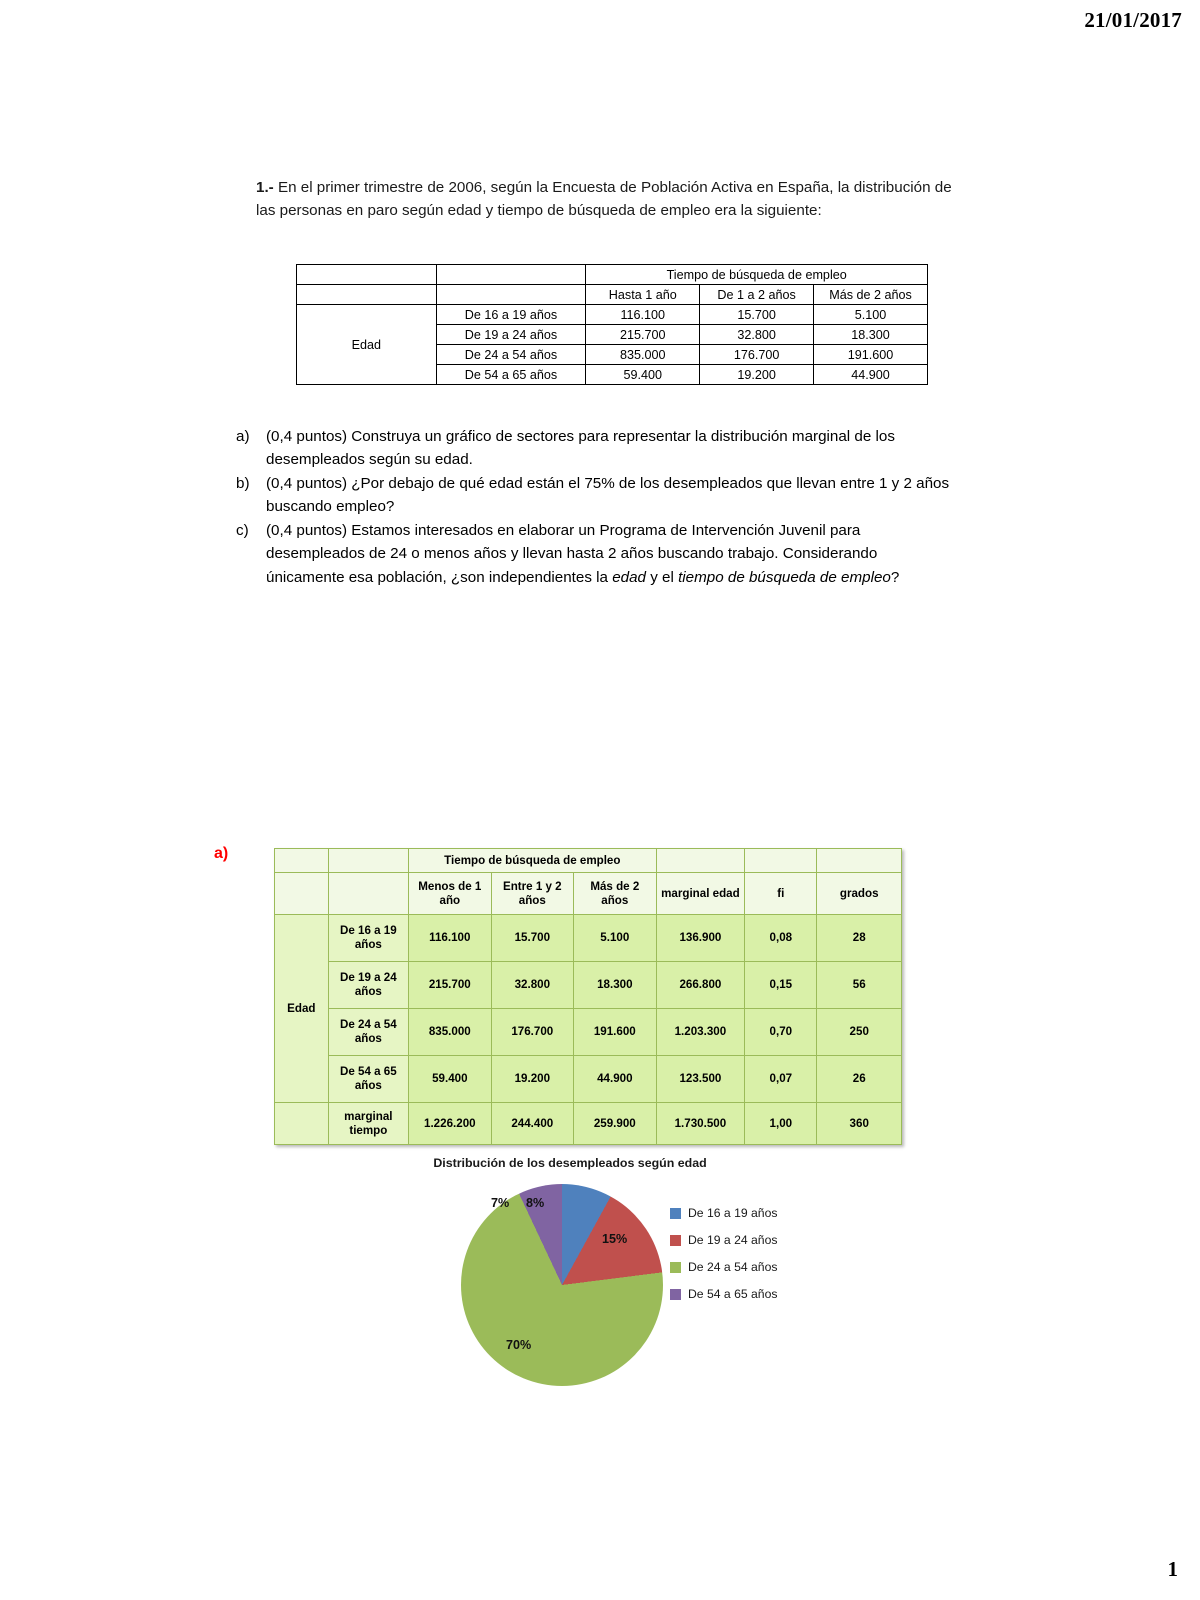 The width and height of the screenshot is (1200, 1600). What do you see at coordinates (757, 374) in the screenshot?
I see `cell-r3c1: 19.200` at bounding box center [757, 374].